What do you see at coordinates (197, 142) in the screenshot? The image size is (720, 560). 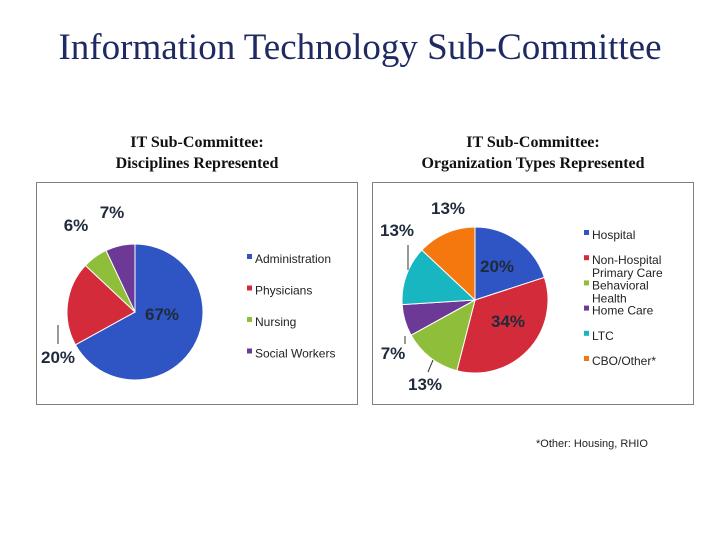 I see `chart-1-title: IT Sub-Committee:` at bounding box center [197, 142].